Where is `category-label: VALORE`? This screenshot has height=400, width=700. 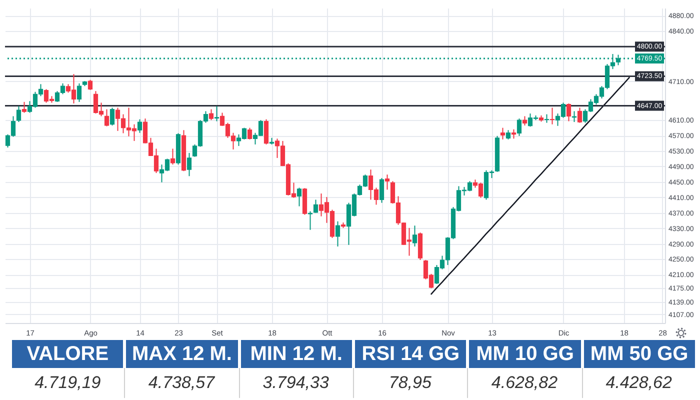
category-label: VALORE is located at coordinates (68, 354).